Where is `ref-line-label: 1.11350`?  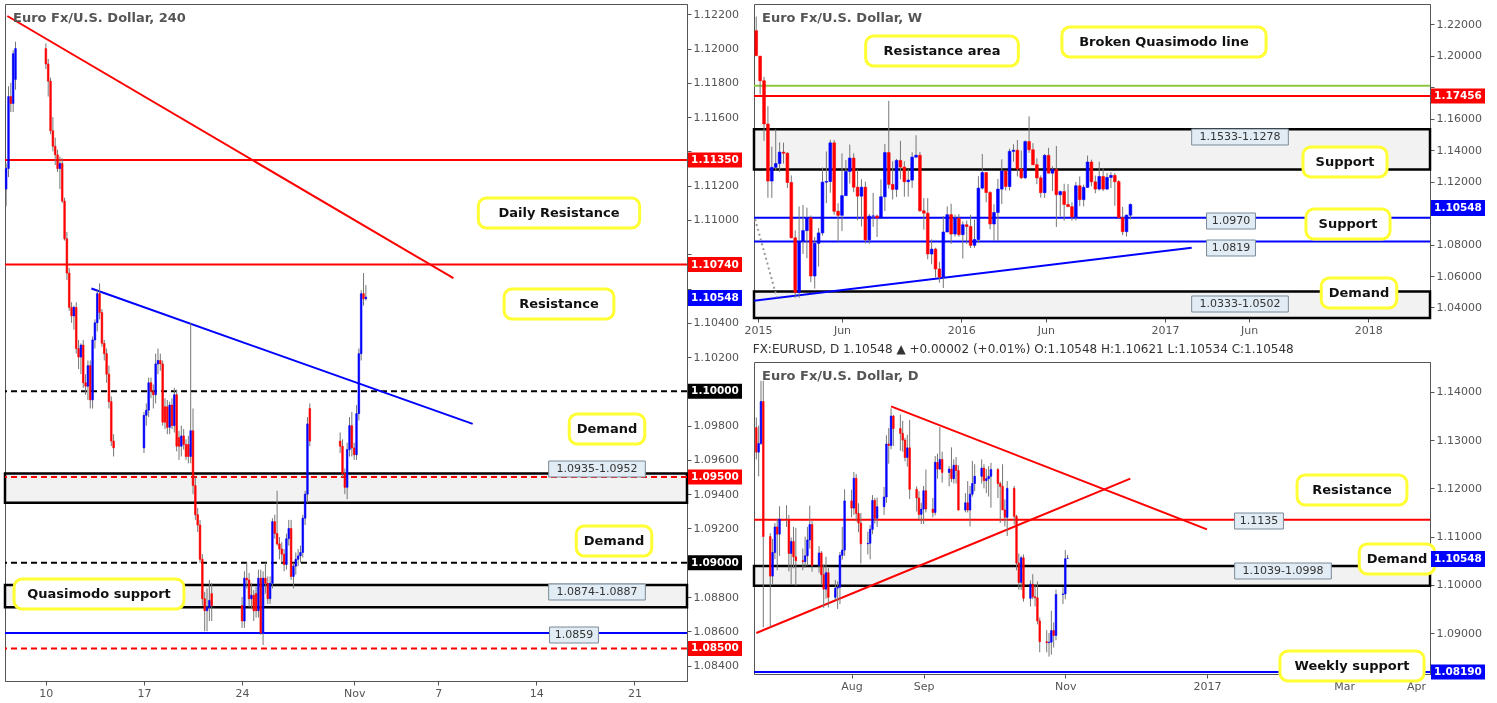
ref-line-label: 1.11350 is located at coordinates (715, 158).